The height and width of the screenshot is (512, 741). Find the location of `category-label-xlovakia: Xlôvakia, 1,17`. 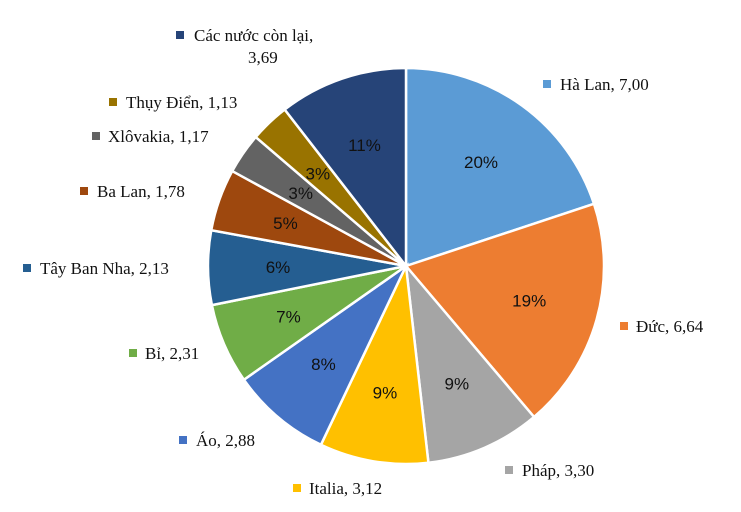

category-label-xlovakia: Xlôvakia, 1,17 is located at coordinates (158, 136).